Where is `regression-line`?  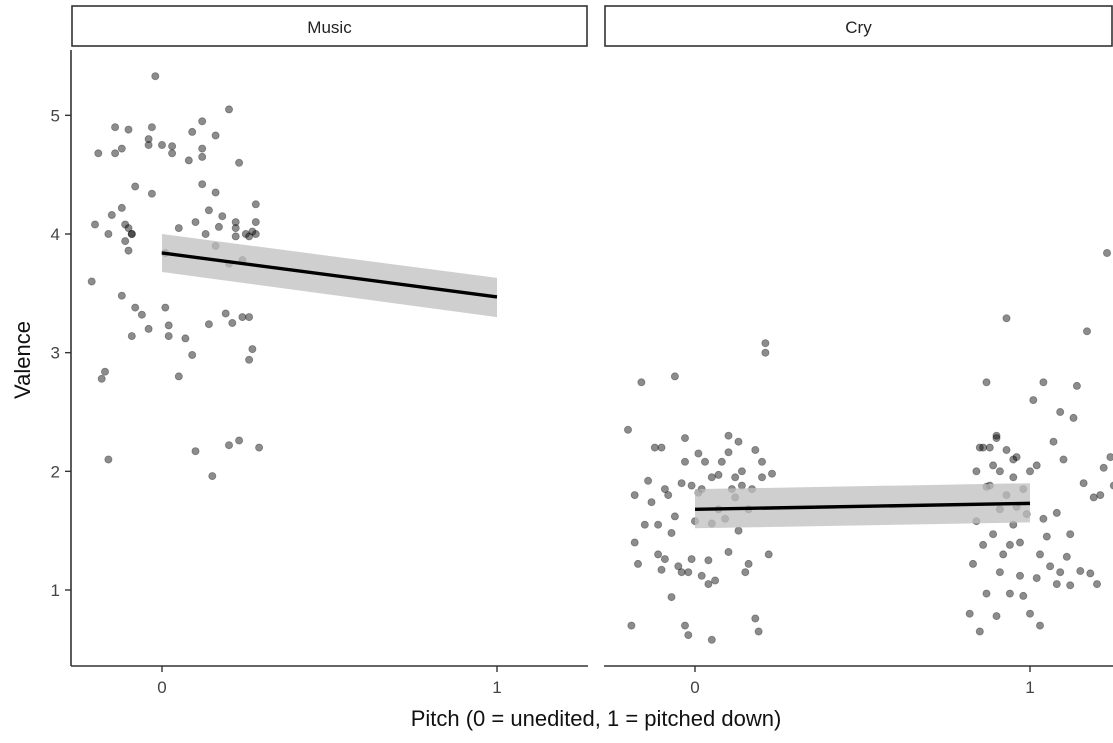 regression-line is located at coordinates (862, 506).